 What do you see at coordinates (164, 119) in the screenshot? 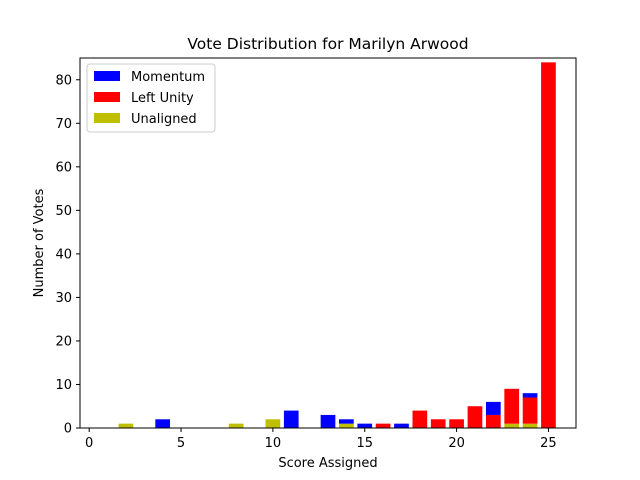
I see `legend-label-unaligned: Unaligned` at bounding box center [164, 119].